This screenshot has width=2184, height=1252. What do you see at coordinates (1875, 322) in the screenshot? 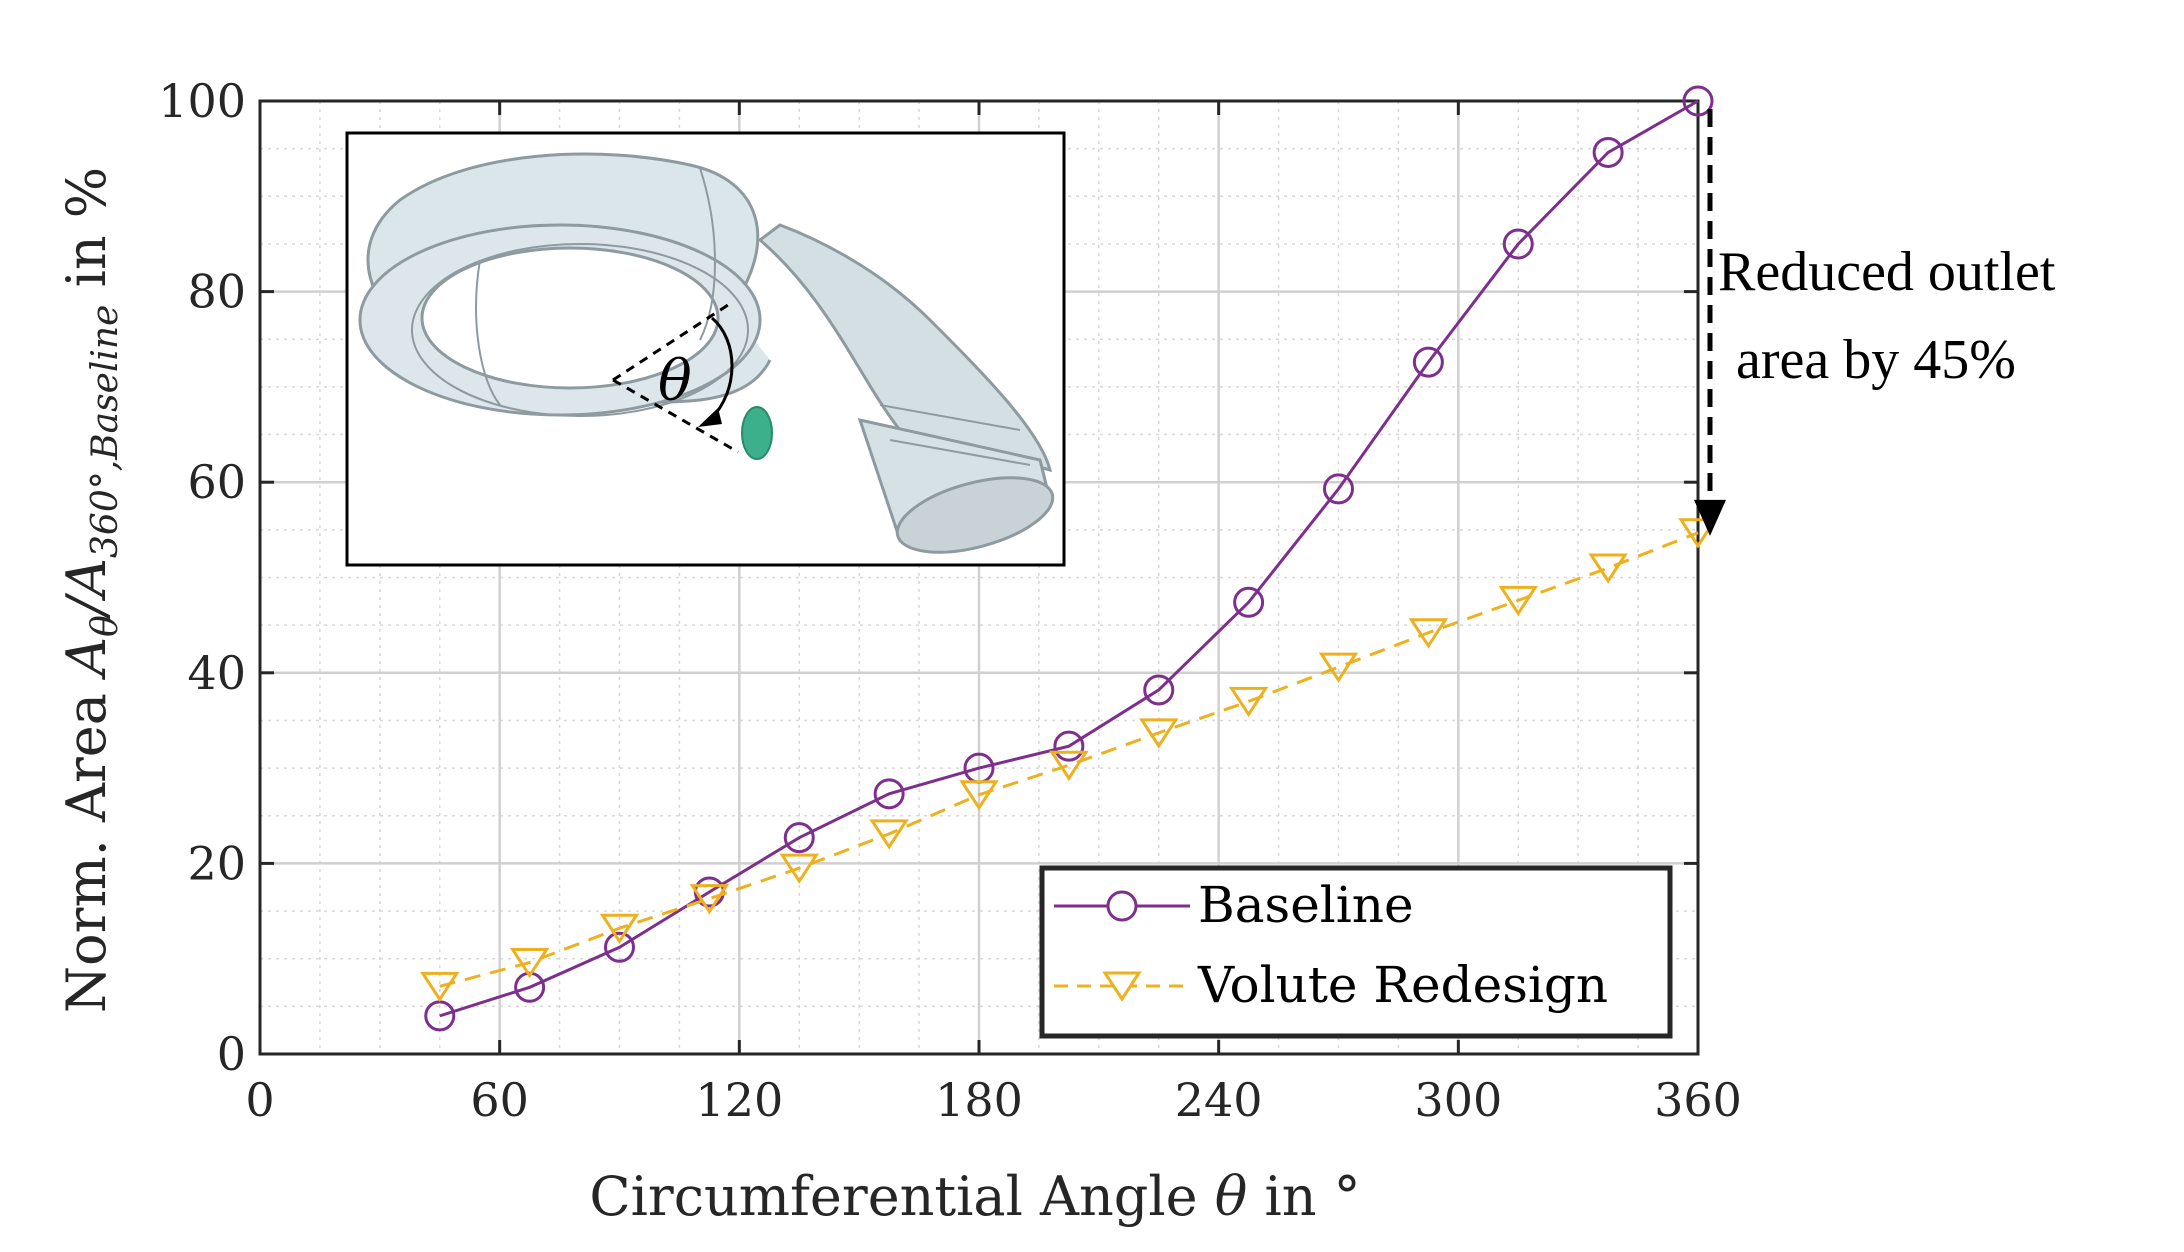
I see `annotation: Reduced outlet area by 45%` at bounding box center [1875, 322].